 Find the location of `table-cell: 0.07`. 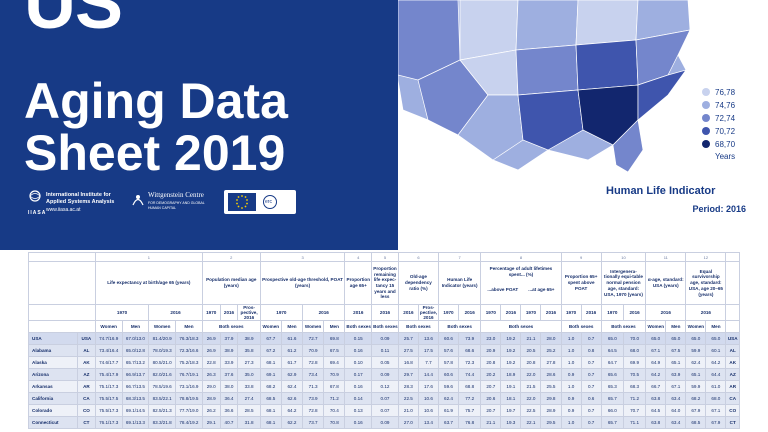

table-cell: 0.07 is located at coordinates (385, 410).